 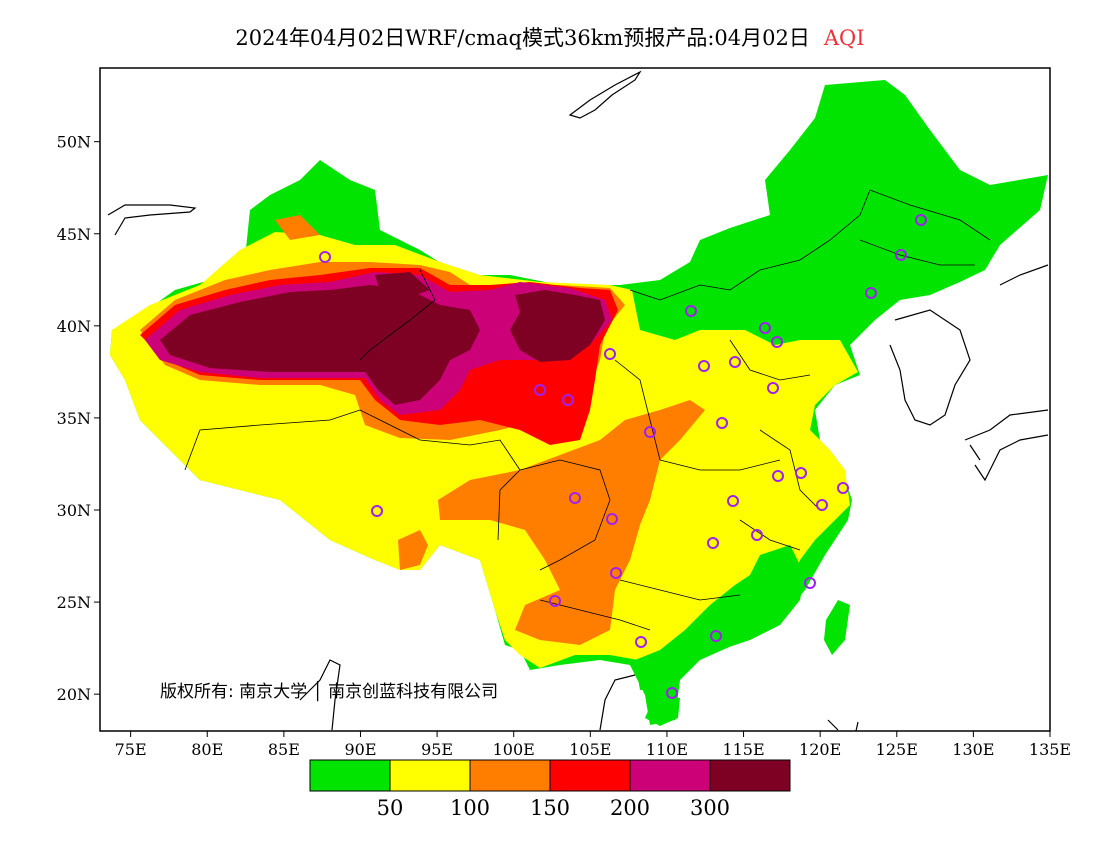 What do you see at coordinates (360, 749) in the screenshot?
I see `lon-tick-label: 90E` at bounding box center [360, 749].